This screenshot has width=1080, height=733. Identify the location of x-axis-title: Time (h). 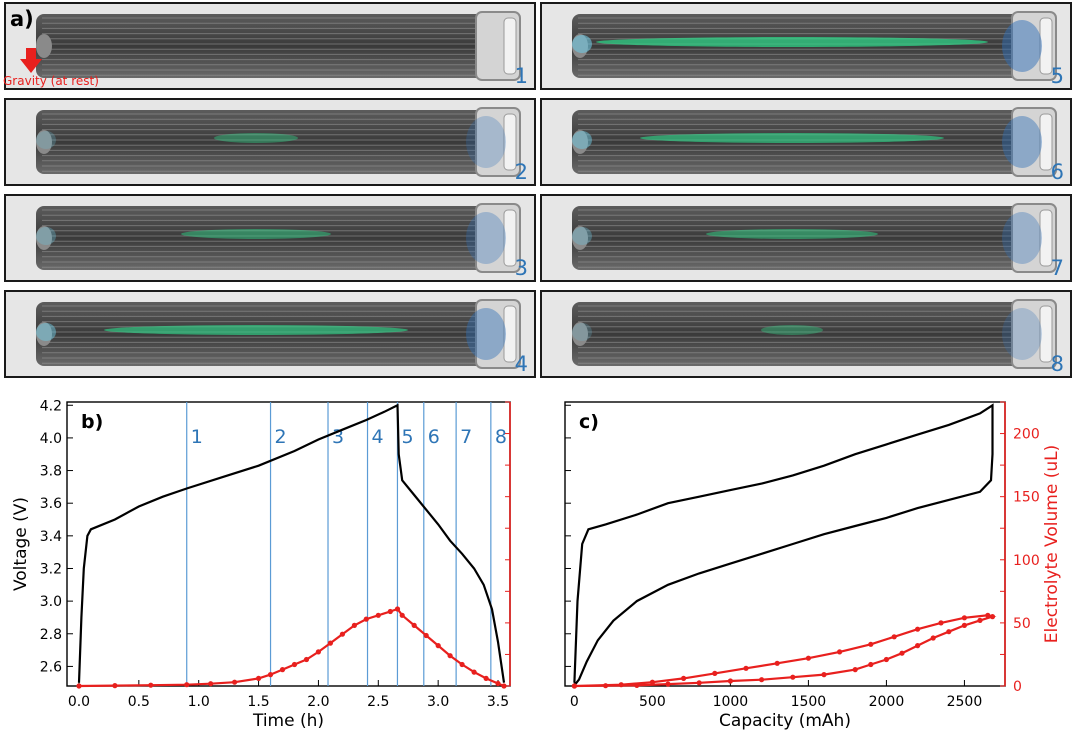
(288, 721).